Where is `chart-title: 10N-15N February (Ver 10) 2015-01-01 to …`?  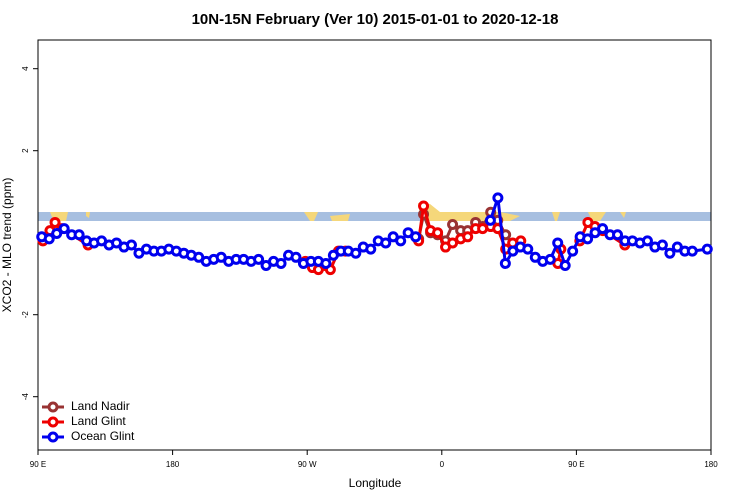
chart-title: 10N-15N February (Ver 10) 2015-01-01 to … is located at coordinates (375, 19).